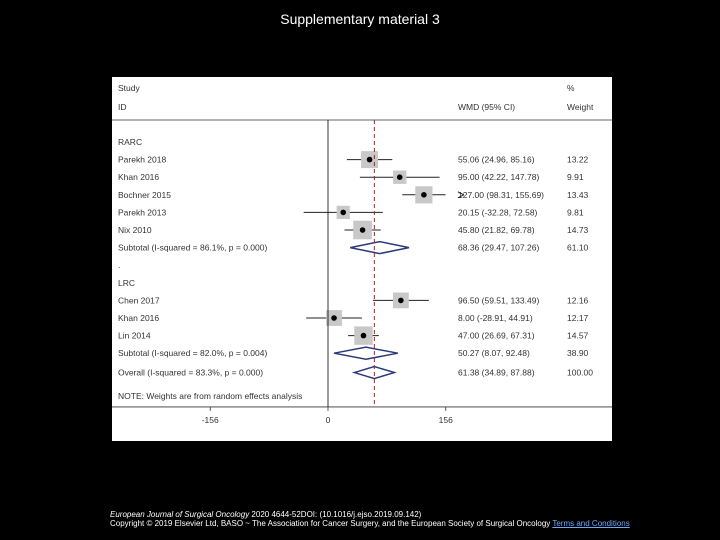 This screenshot has height=540, width=720. Describe the element at coordinates (580, 373) in the screenshot. I see `overall-weight: 100.00` at that location.